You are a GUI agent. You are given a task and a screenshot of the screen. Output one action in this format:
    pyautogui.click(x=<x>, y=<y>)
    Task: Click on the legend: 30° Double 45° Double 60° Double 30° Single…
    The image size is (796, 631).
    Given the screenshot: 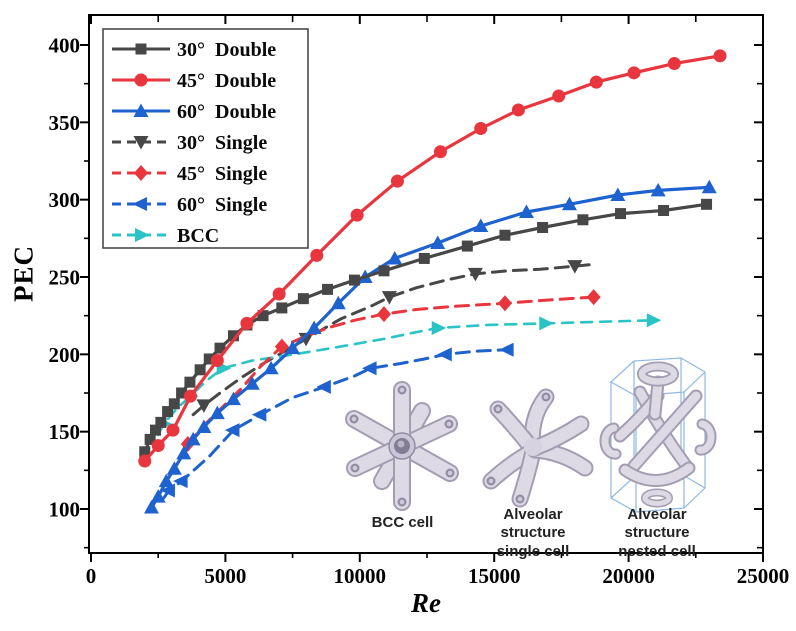 What is the action you would take?
    pyautogui.click(x=205, y=138)
    